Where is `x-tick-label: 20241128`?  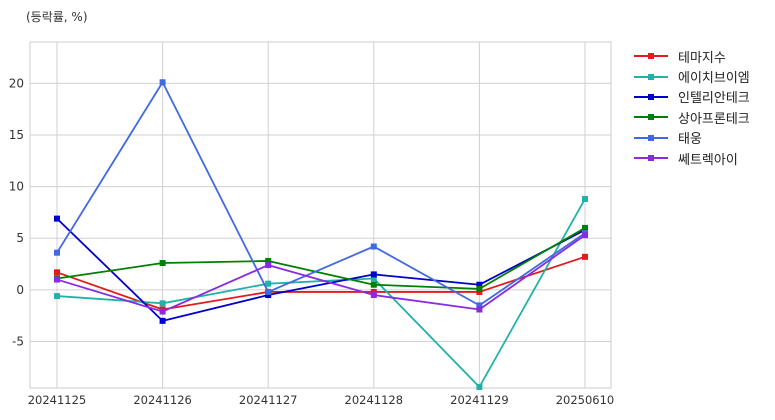 x-tick-label: 20241128 is located at coordinates (374, 400).